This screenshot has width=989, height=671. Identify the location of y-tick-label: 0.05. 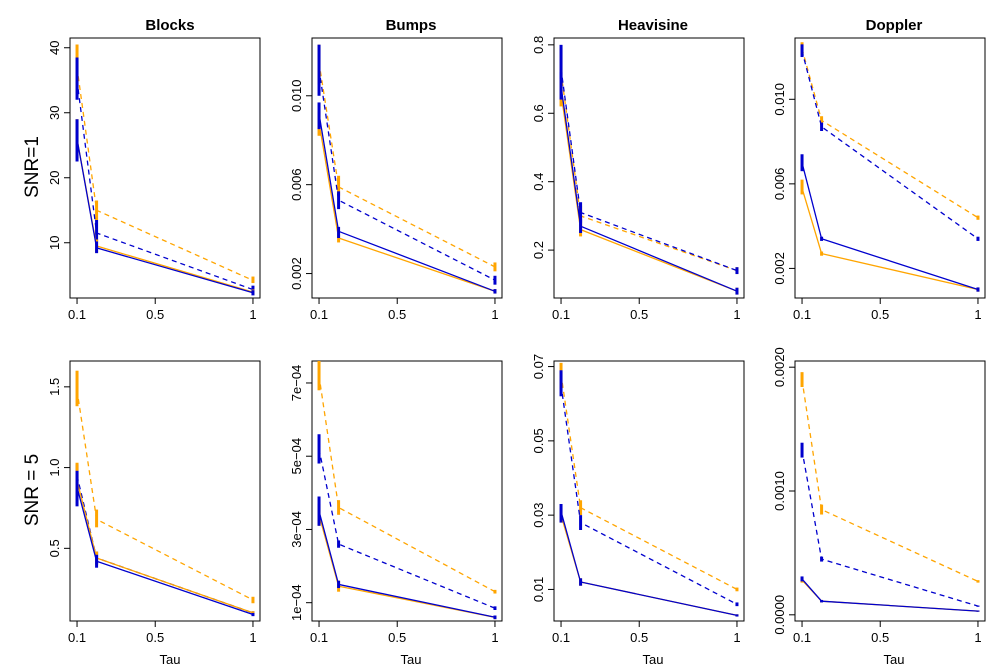
(538, 440).